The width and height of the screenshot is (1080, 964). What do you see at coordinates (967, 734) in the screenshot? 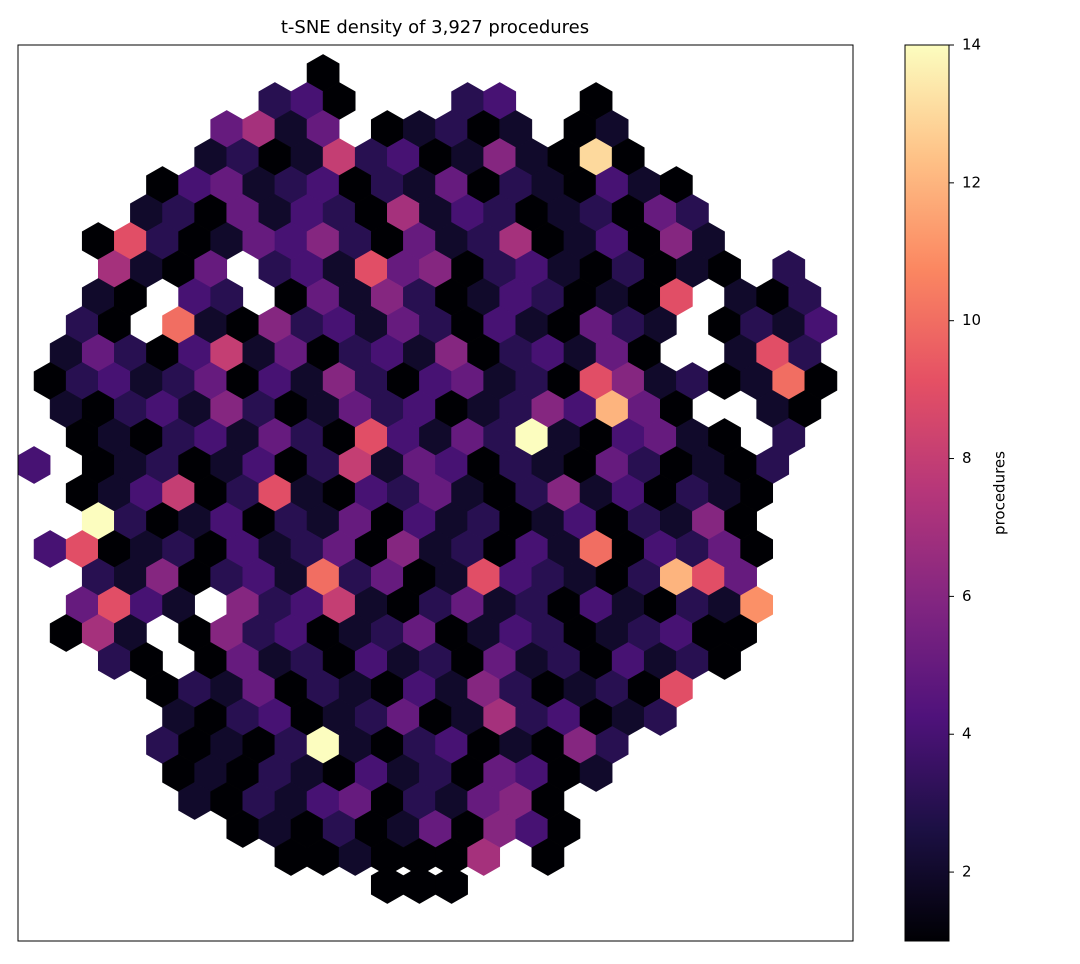
I see `colorbar-tick-label: 4` at bounding box center [967, 734].